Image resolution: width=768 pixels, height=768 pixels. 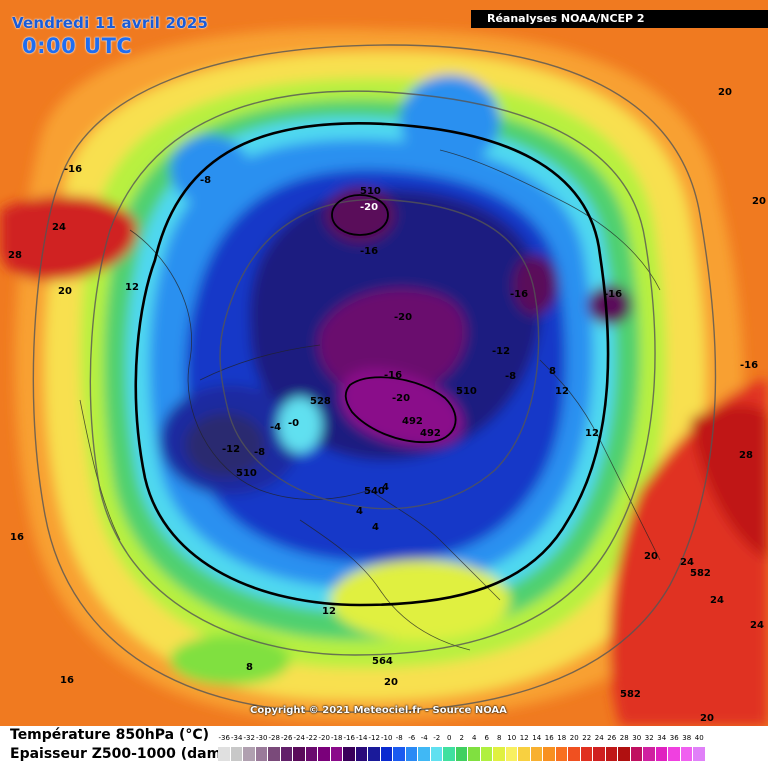 What do you see at coordinates (320, 401) in the screenshot?
I see `thickness-label: 528` at bounding box center [320, 401].